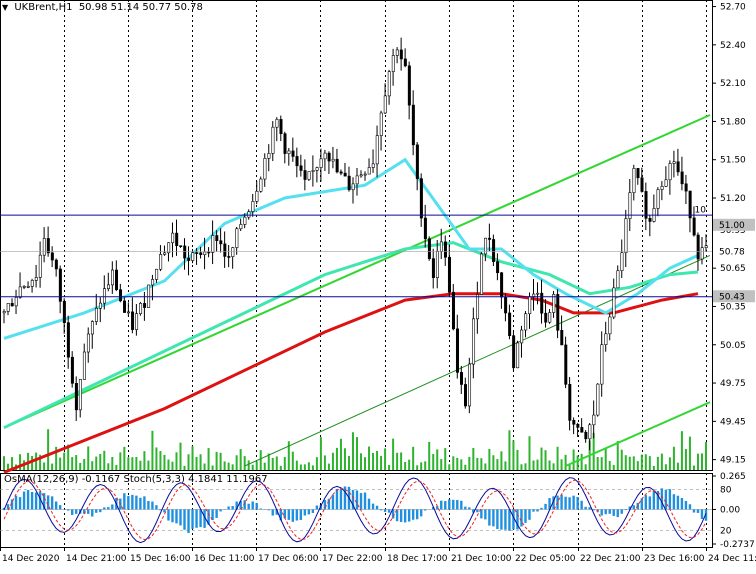  What do you see at coordinates (288, 559) in the screenshot?
I see `time-tick-label: 17 Dec 06:00` at bounding box center [288, 559].